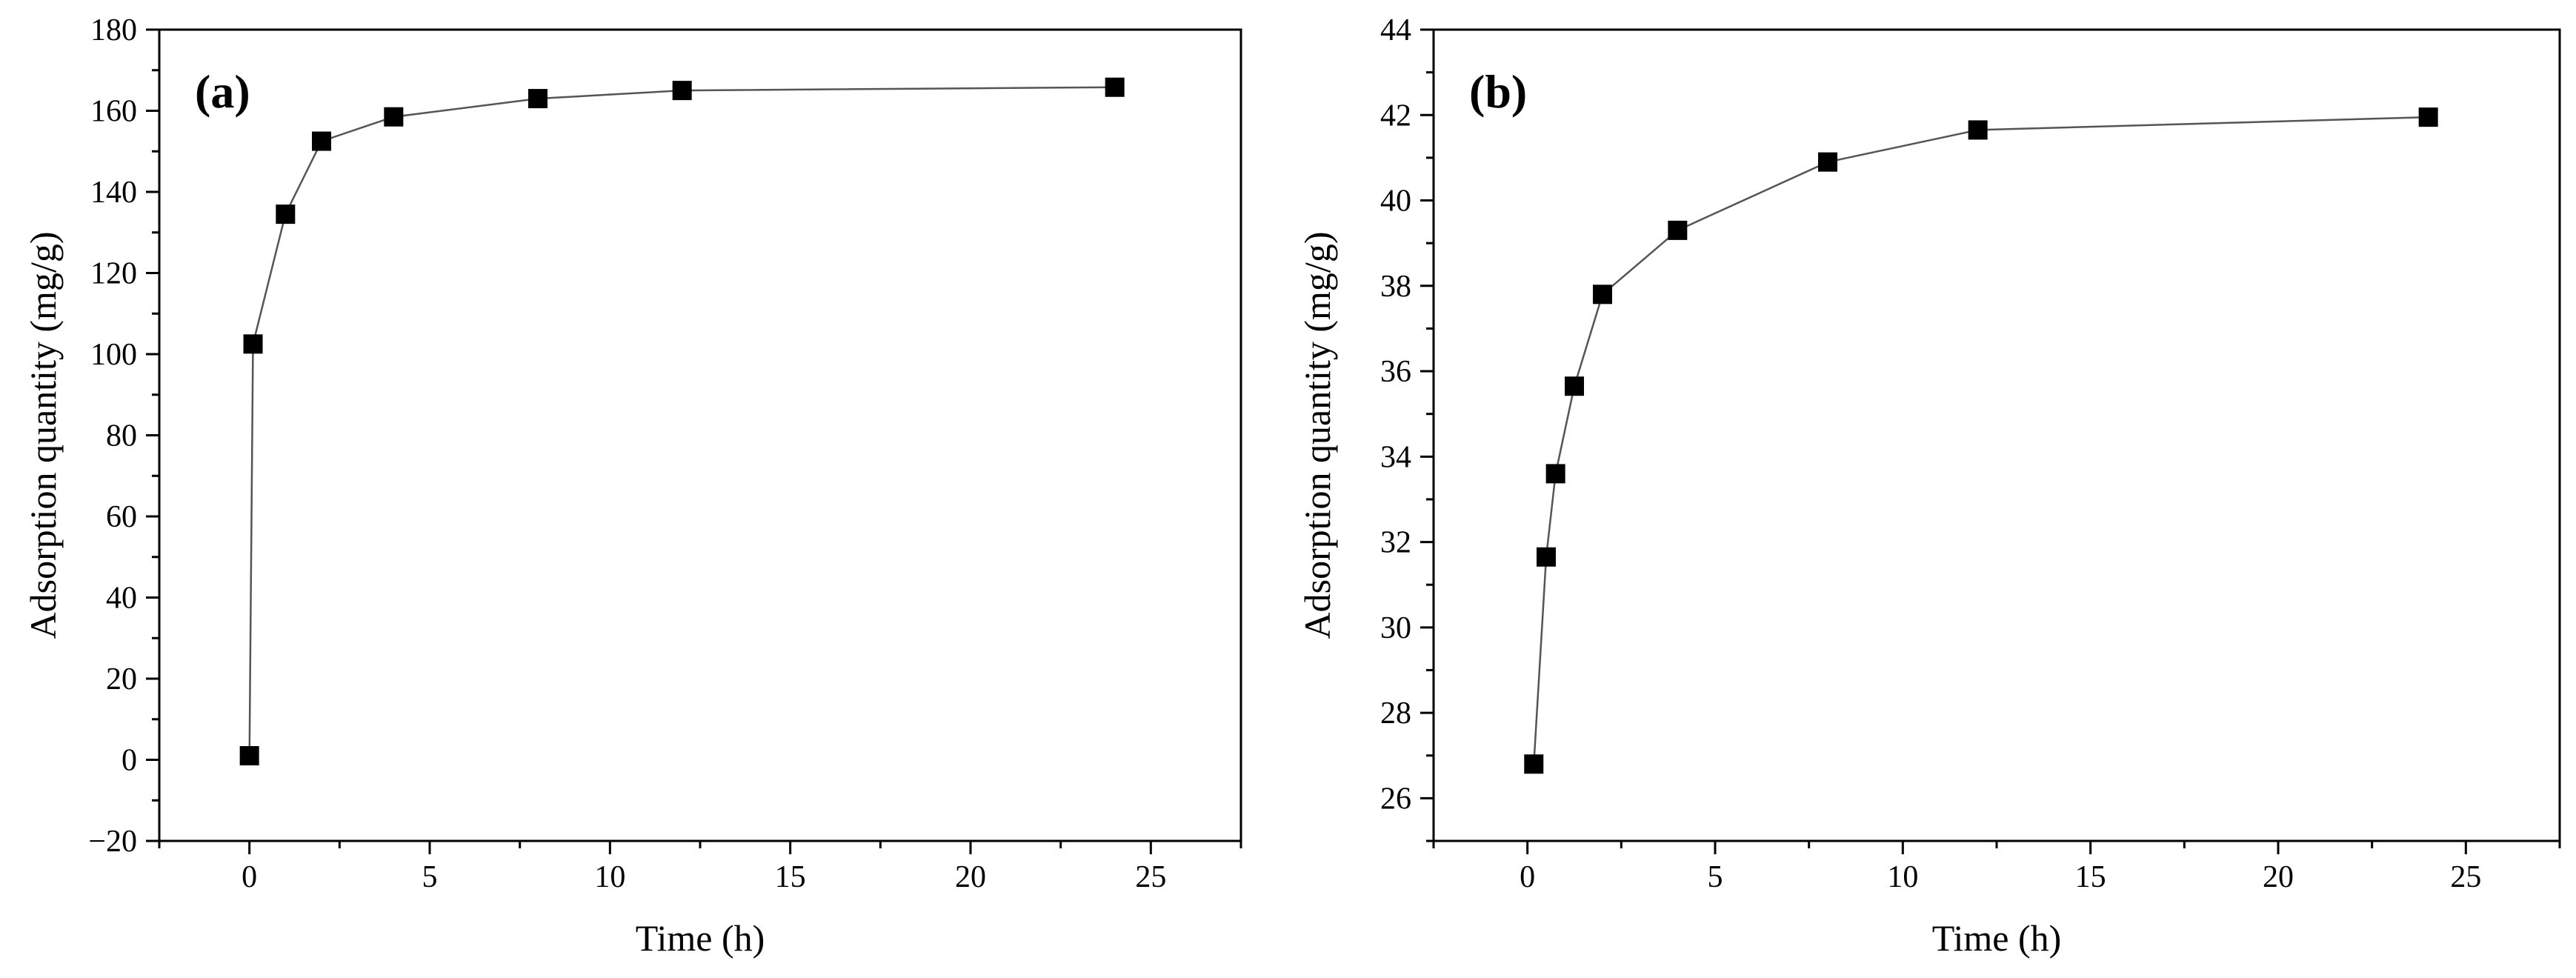 The height and width of the screenshot is (978, 2576). I want to click on y-tick-label: 120, so click(114, 274).